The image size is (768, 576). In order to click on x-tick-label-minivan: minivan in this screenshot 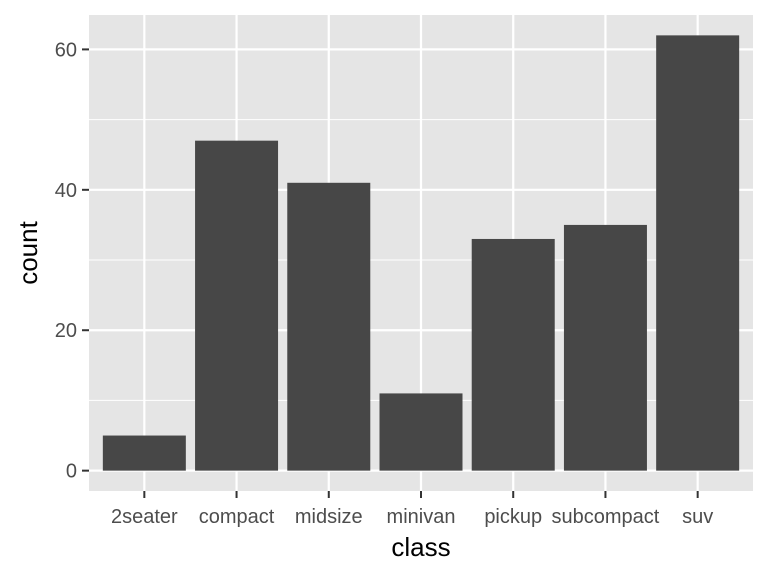, I will do `click(421, 517)`.